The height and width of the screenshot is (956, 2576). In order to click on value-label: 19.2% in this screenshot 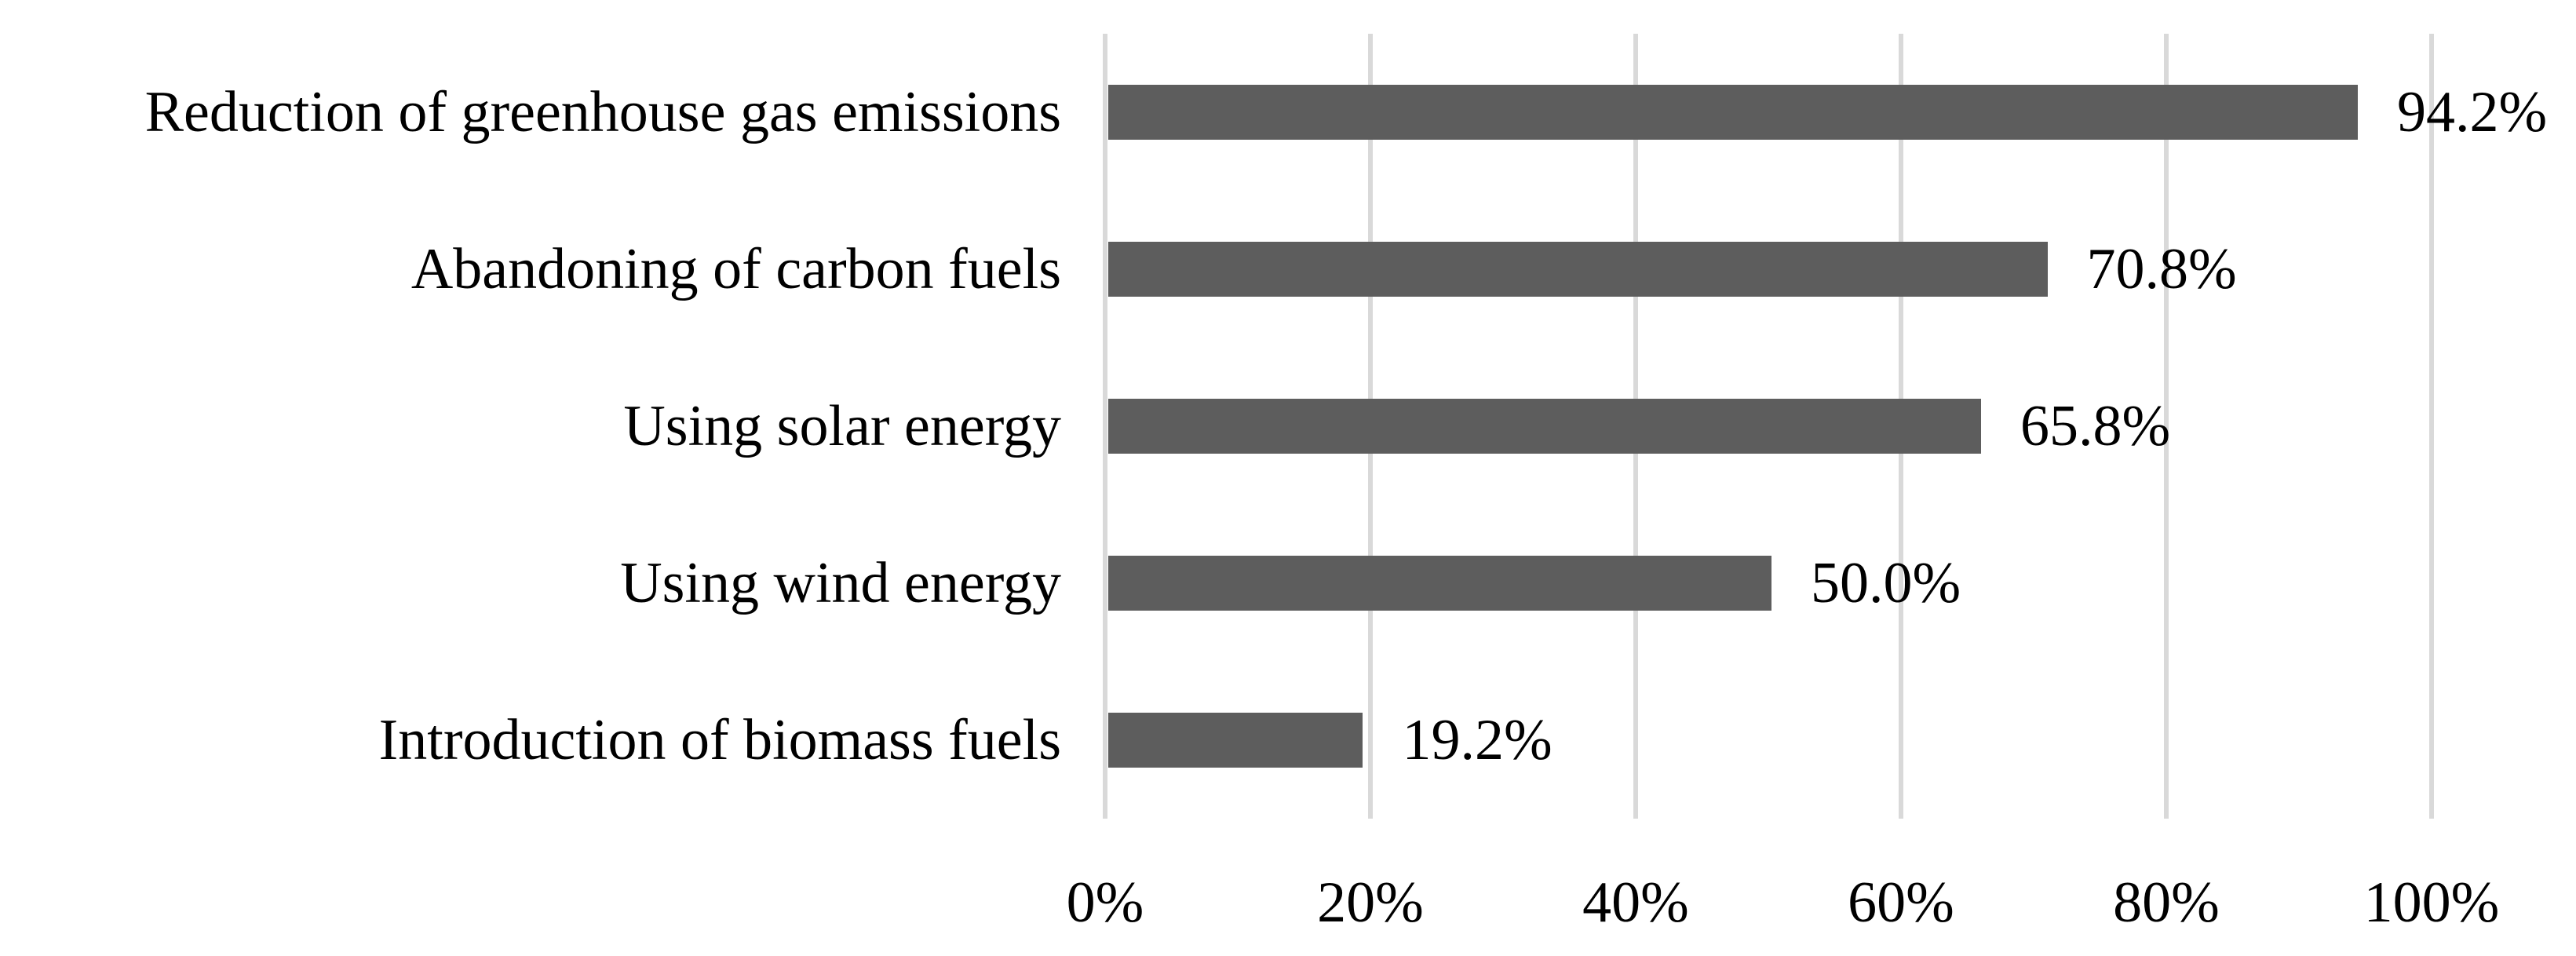, I will do `click(1477, 740)`.